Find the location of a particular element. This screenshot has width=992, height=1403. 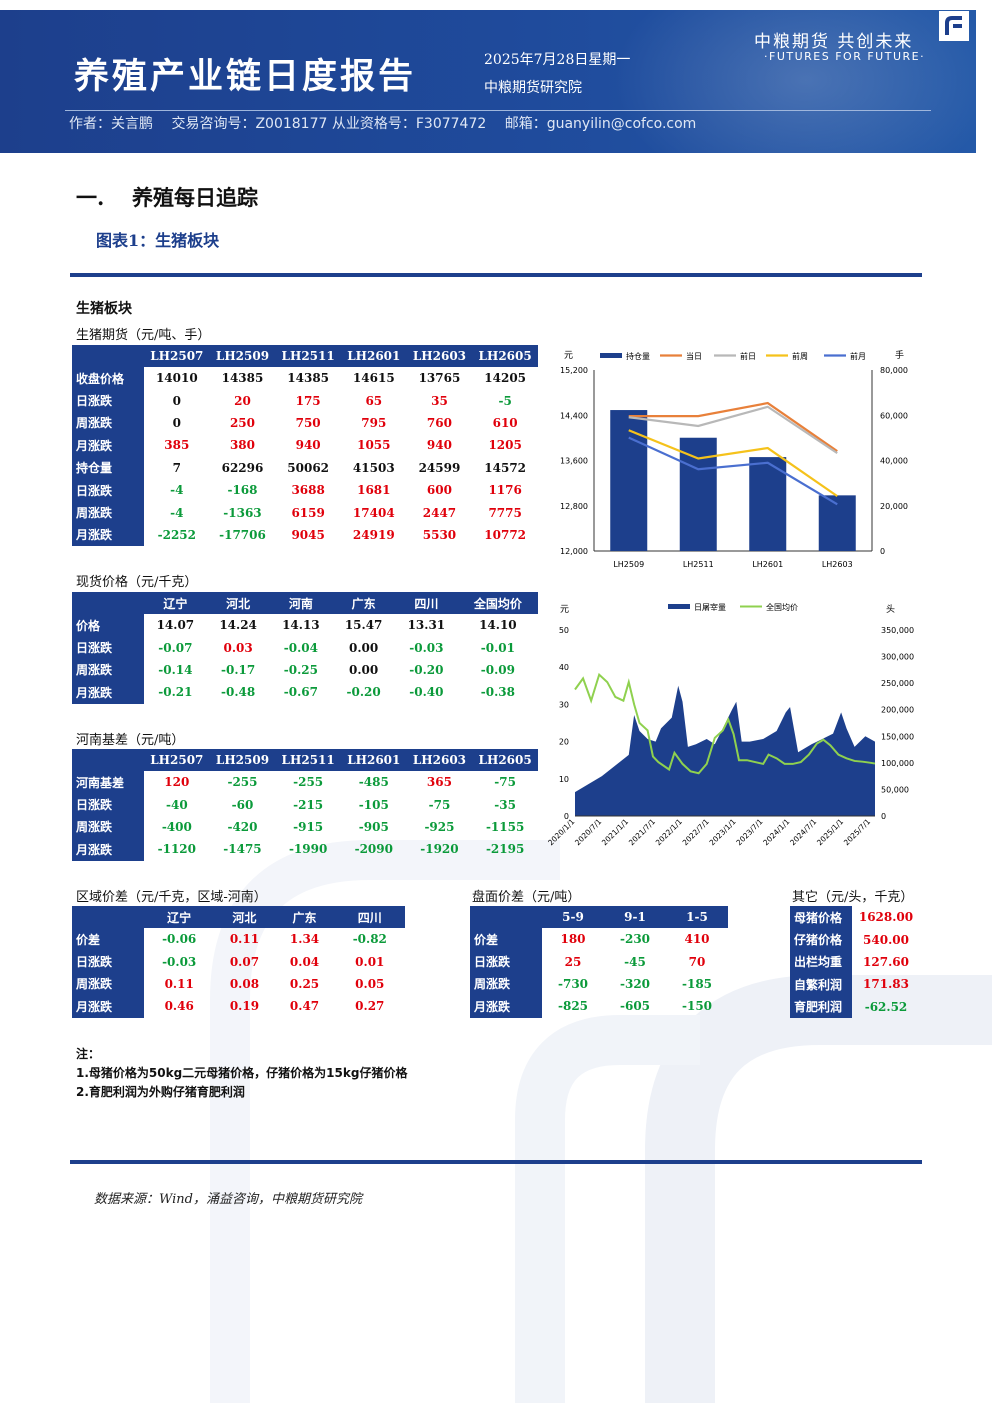

column-header: LH2601 is located at coordinates (373, 356).